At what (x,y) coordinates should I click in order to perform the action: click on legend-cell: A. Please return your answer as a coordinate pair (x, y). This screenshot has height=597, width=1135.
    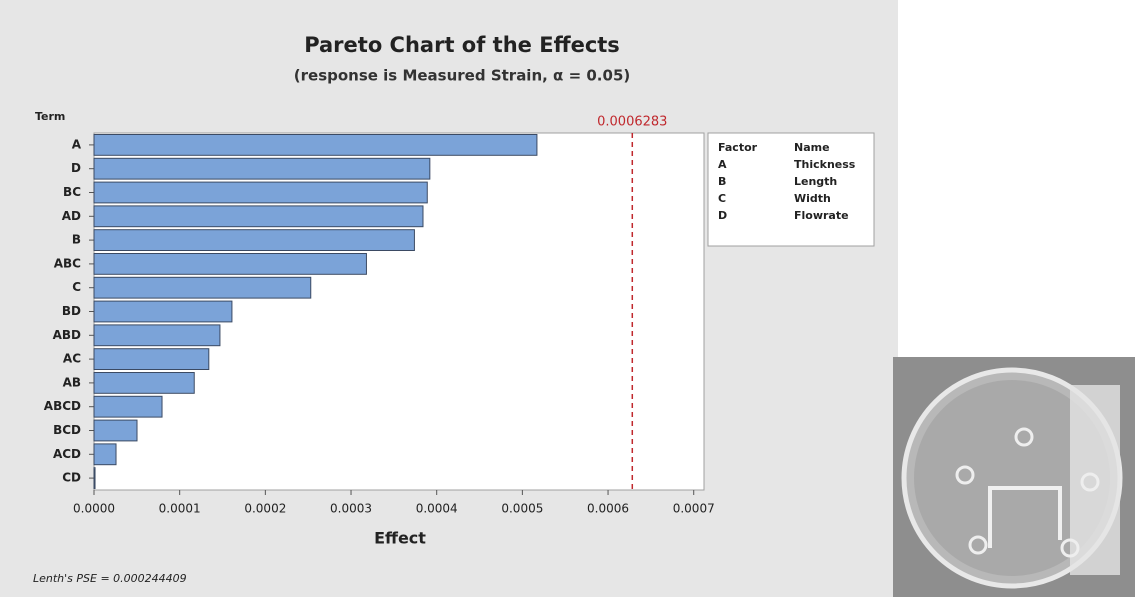
    Looking at the image, I should click on (722, 164).